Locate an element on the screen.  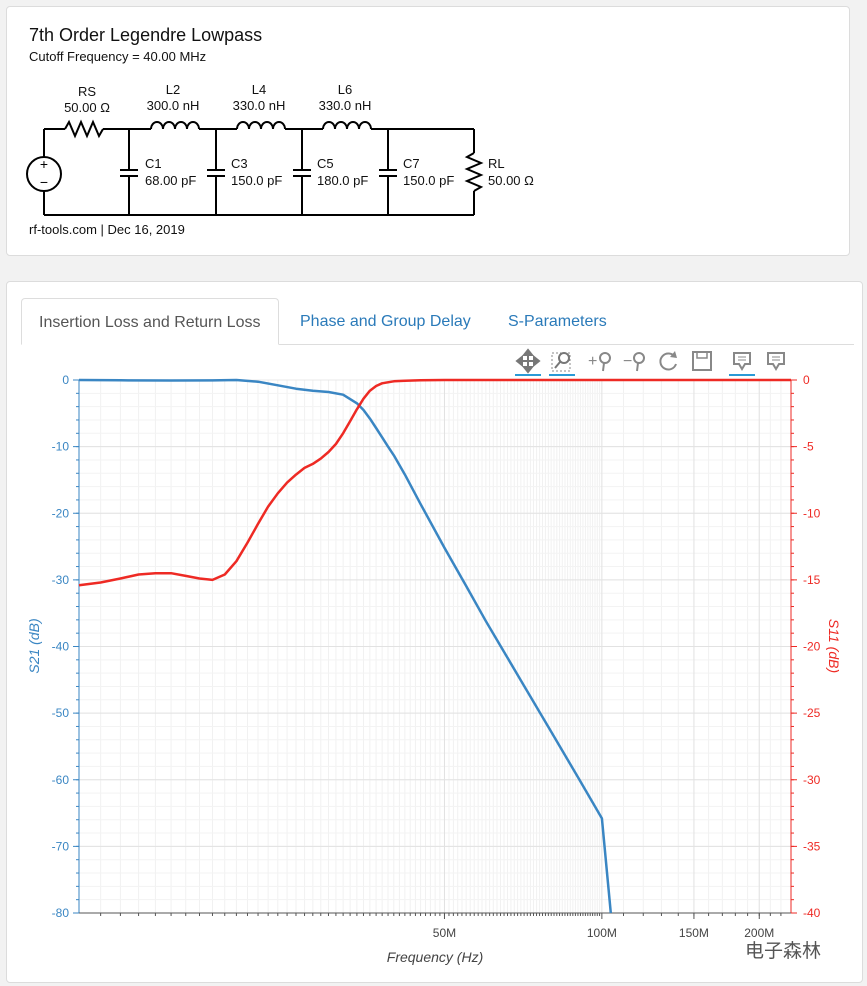
y-right-tick-label: -40 is located at coordinates (812, 913).